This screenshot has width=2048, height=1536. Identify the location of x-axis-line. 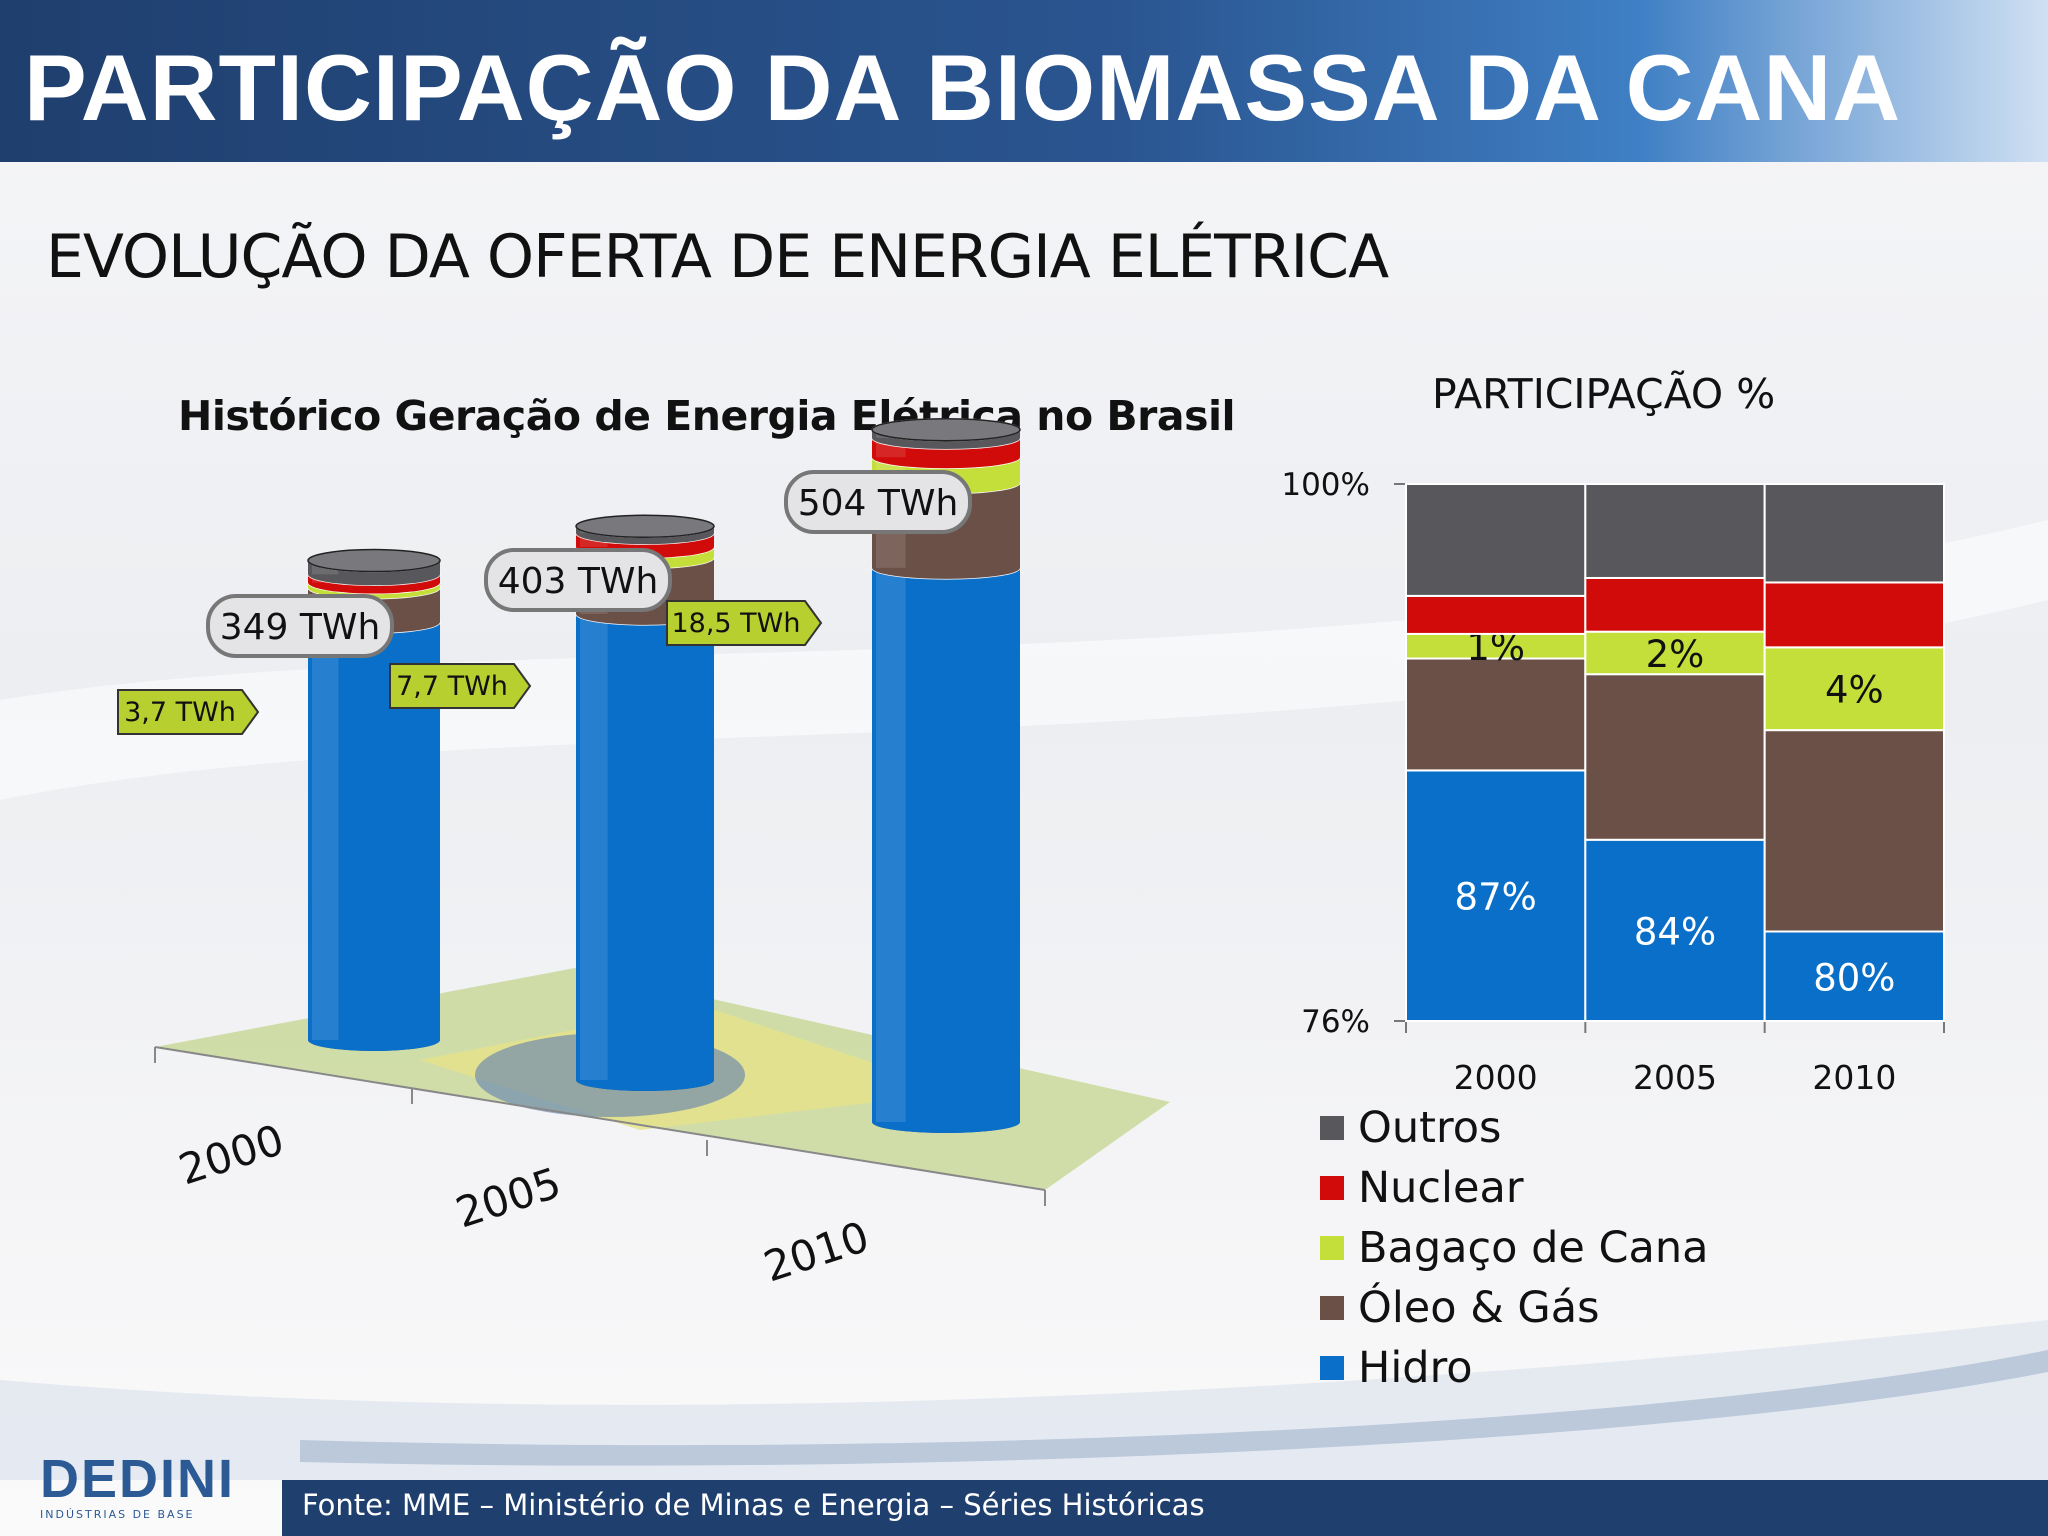
(600, 1118).